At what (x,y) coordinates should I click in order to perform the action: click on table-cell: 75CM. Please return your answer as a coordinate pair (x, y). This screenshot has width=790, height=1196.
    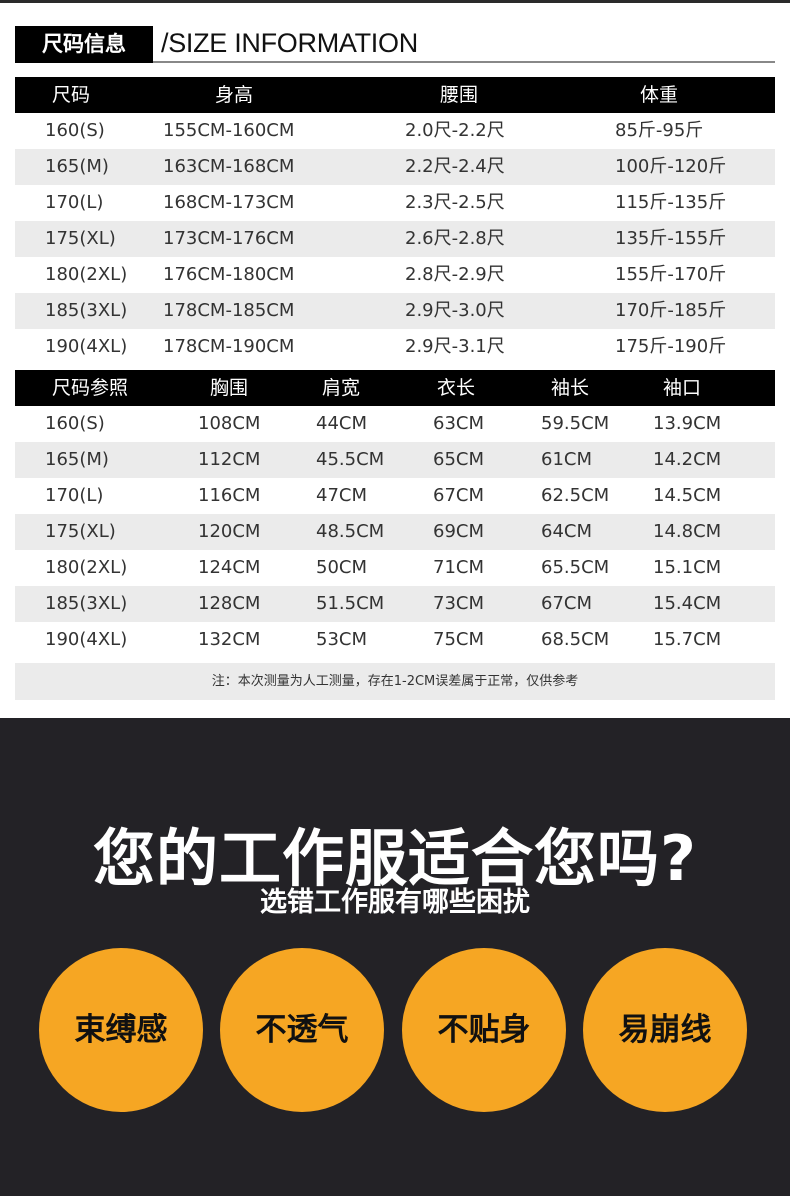
    Looking at the image, I should click on (459, 639).